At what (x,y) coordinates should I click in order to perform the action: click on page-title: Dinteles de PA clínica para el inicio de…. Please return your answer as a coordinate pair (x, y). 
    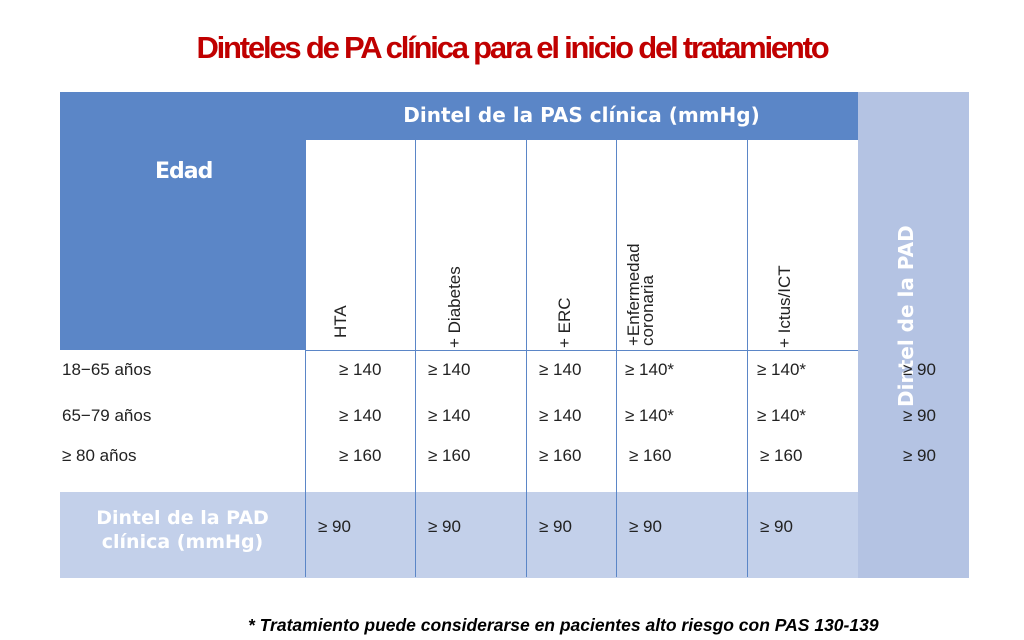
    Looking at the image, I should click on (512, 47).